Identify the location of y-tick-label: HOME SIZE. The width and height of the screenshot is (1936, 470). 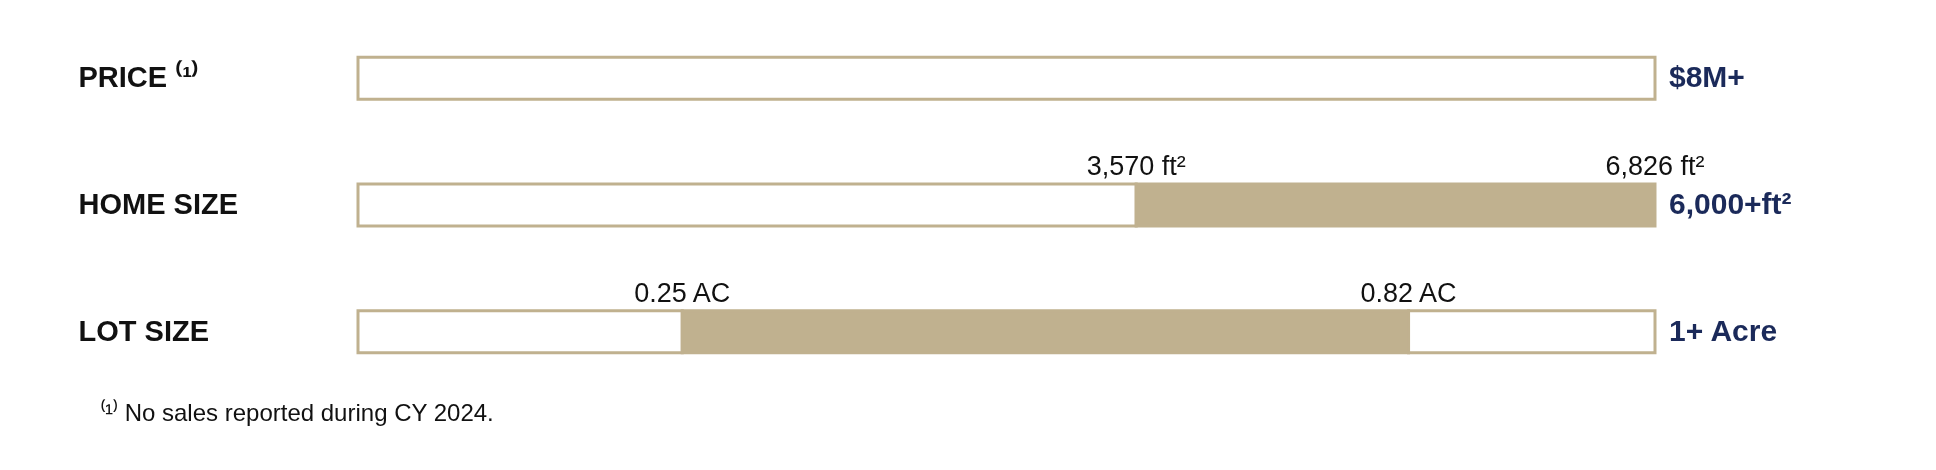
(158, 204).